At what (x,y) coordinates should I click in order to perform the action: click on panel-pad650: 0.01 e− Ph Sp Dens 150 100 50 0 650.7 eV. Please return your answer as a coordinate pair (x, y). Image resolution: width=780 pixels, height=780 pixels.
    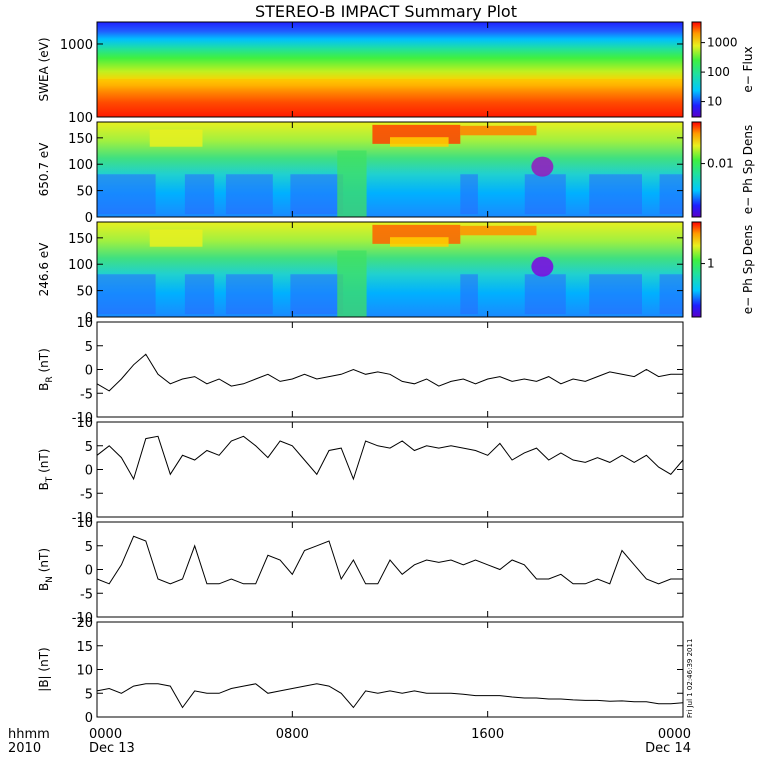
    Looking at the image, I should click on (396, 173).